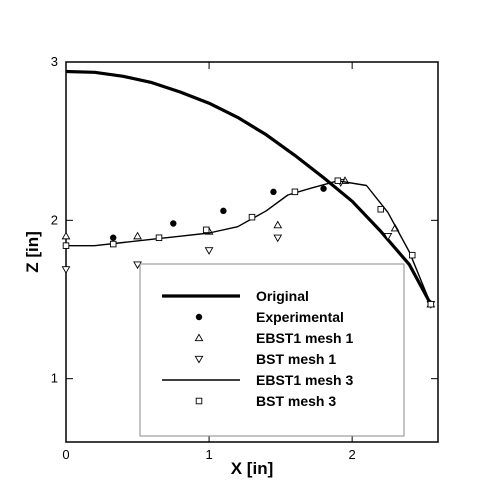  Describe the element at coordinates (235, 296) in the screenshot. I see `legend-entry: Original` at that location.